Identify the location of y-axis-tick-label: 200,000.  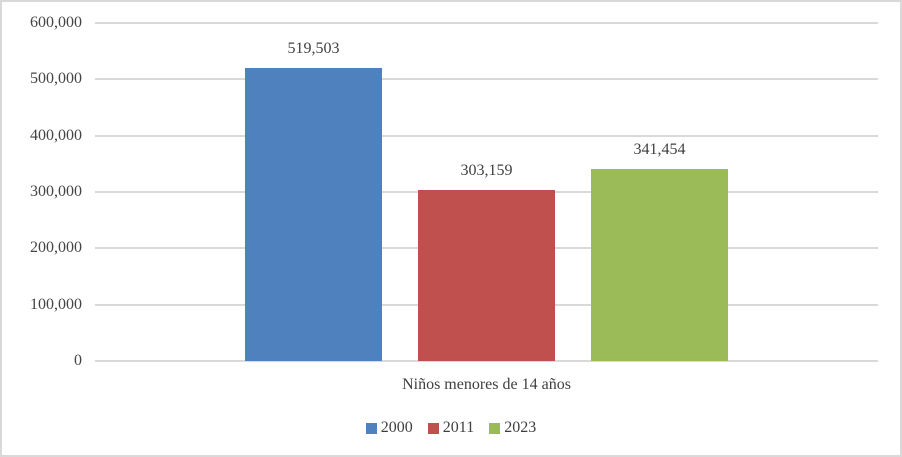
(56, 248).